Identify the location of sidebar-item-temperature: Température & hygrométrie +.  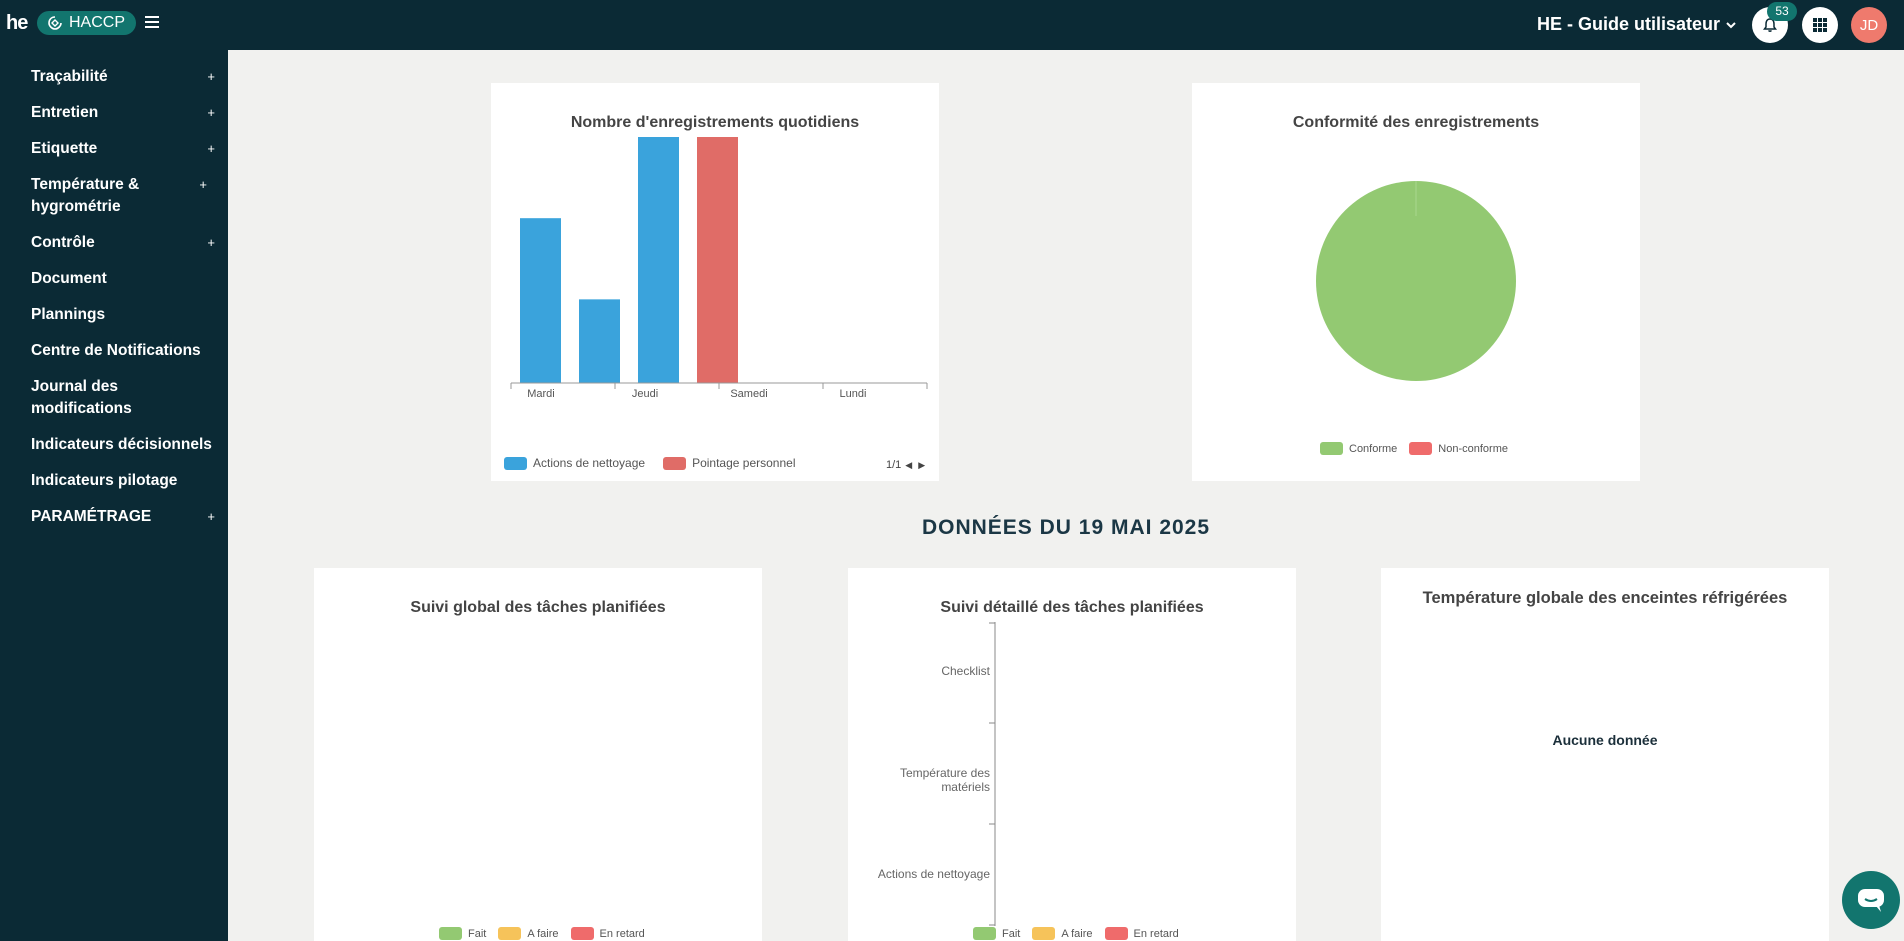
(119, 196).